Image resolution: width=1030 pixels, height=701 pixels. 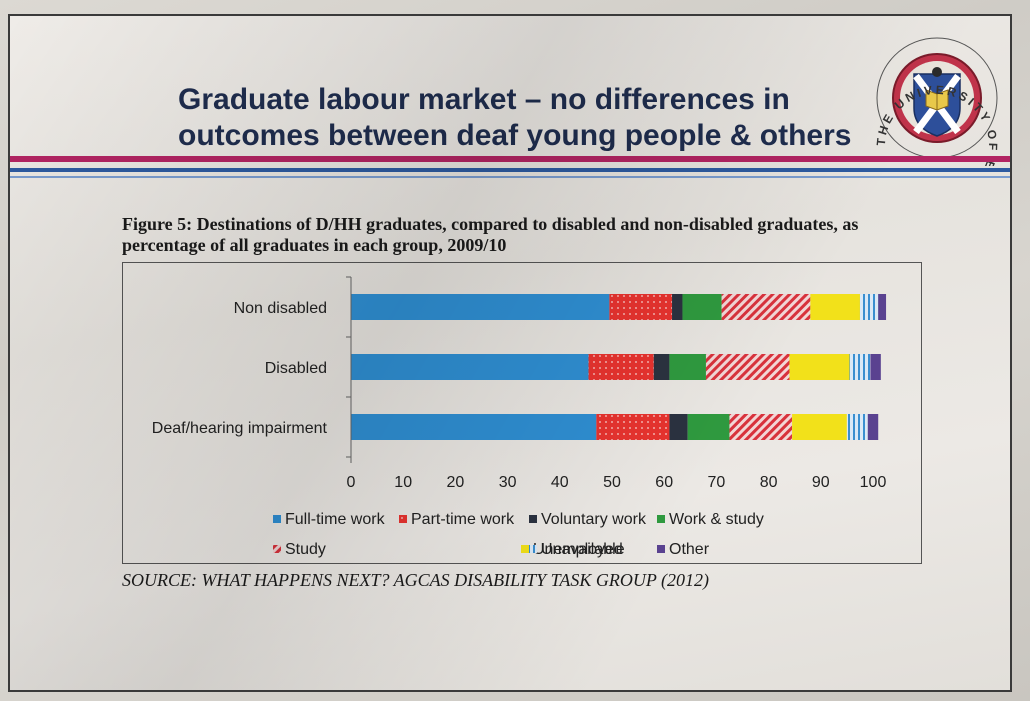 What do you see at coordinates (403, 519) in the screenshot?
I see `legend-swatch-part-time-work` at bounding box center [403, 519].